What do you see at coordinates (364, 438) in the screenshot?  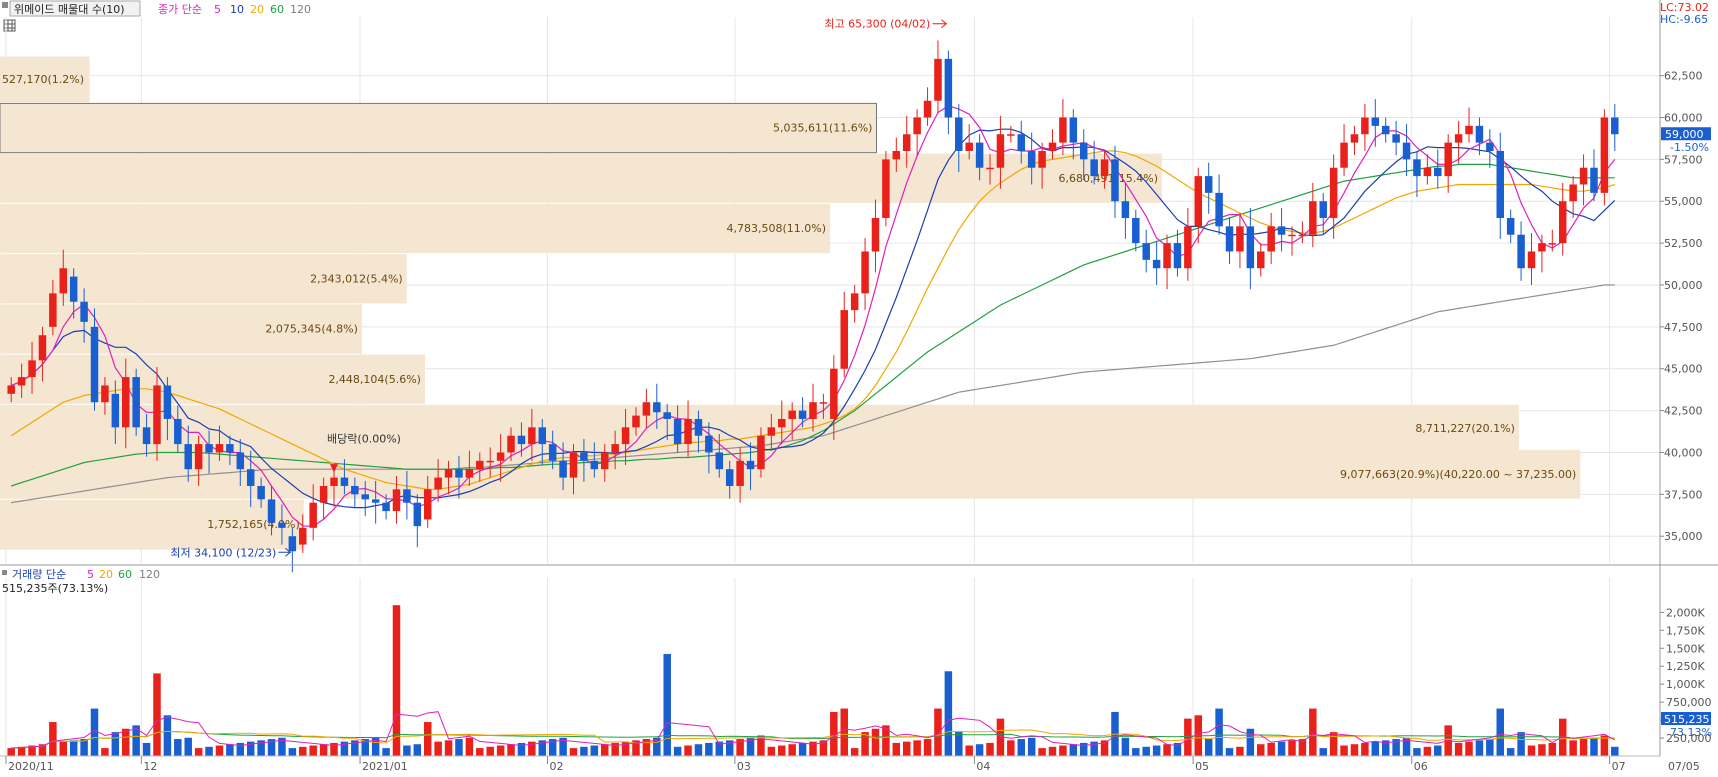 I see `dividend-annotation: 배당락(0.00%)` at bounding box center [364, 438].